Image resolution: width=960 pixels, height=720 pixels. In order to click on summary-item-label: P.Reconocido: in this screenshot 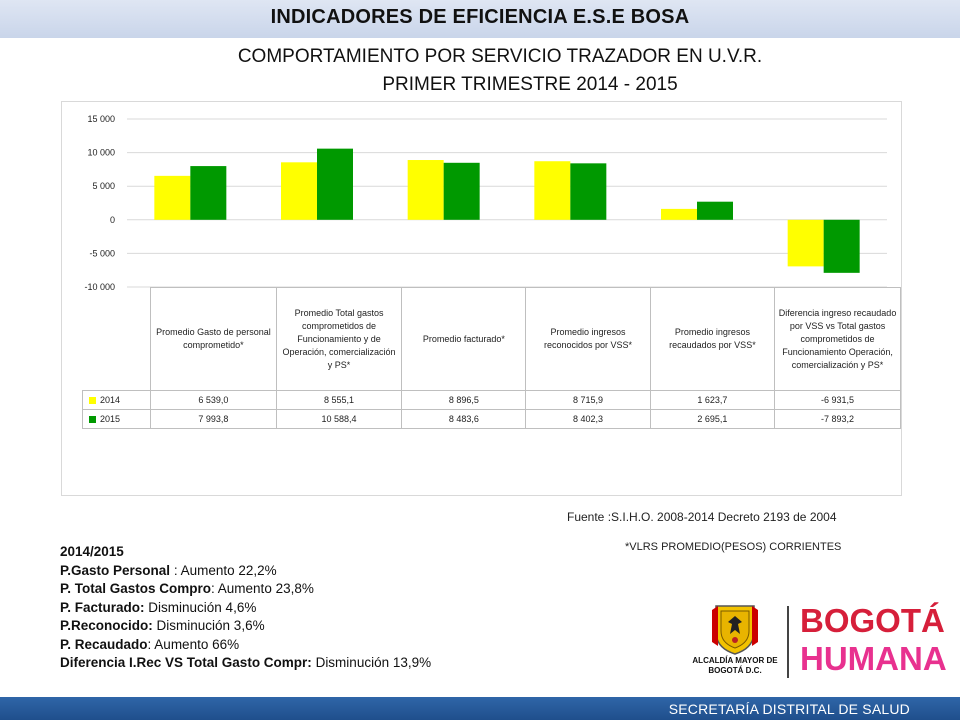, I will do `click(106, 625)`.